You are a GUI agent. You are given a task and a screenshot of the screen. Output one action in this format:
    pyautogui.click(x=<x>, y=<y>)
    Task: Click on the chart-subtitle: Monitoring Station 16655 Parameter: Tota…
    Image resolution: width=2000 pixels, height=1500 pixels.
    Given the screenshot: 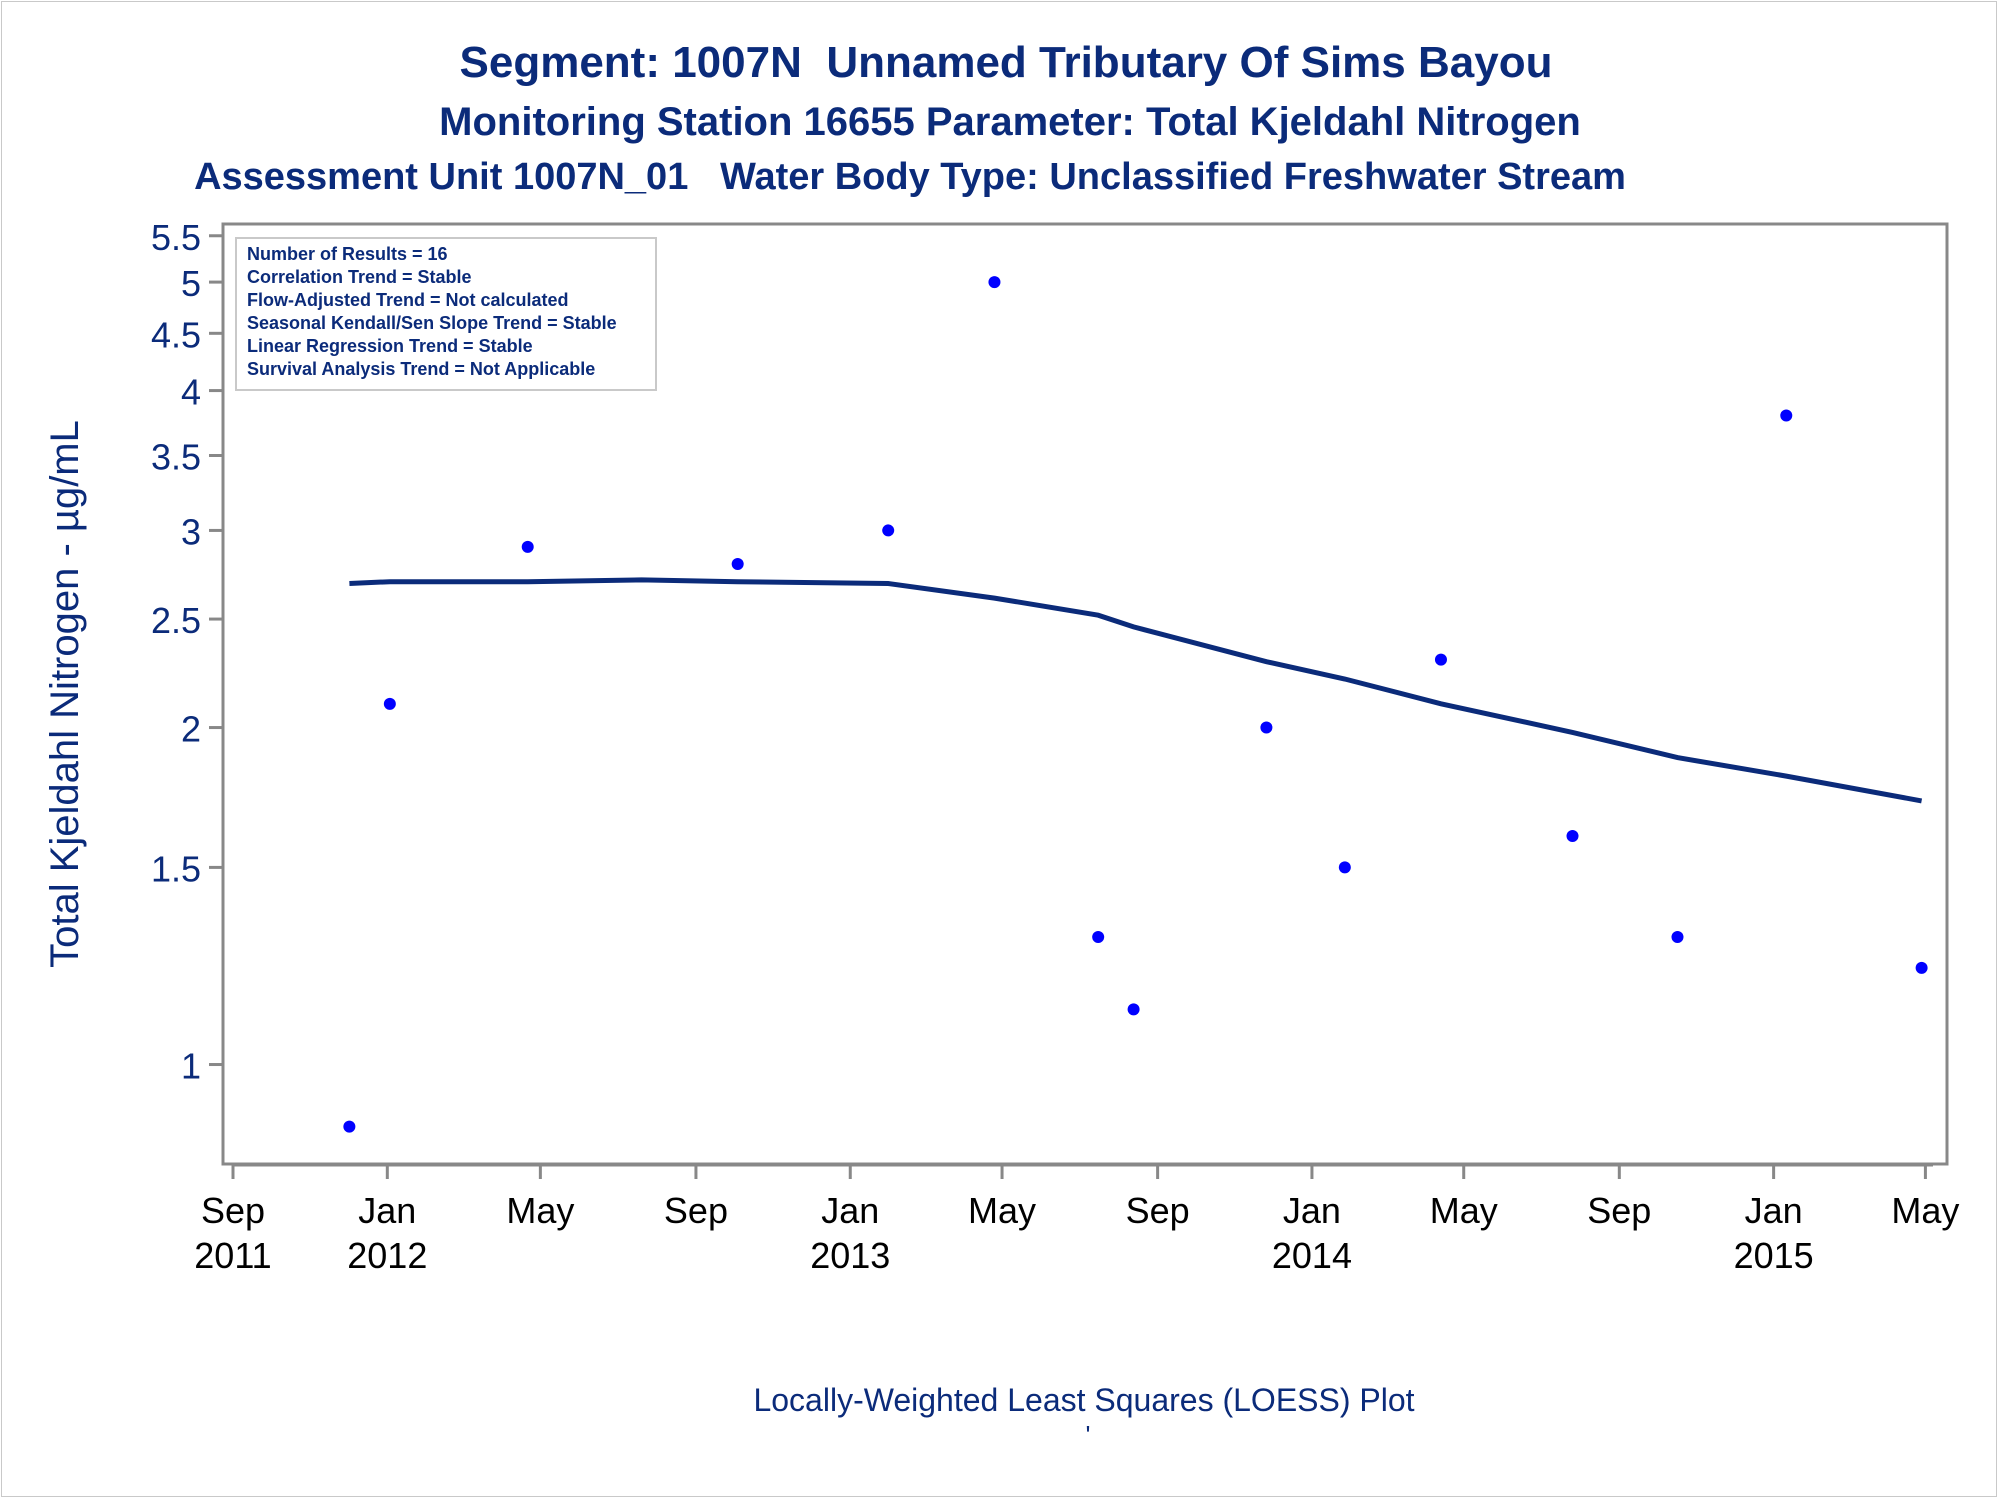 What is the action you would take?
    pyautogui.click(x=1010, y=122)
    